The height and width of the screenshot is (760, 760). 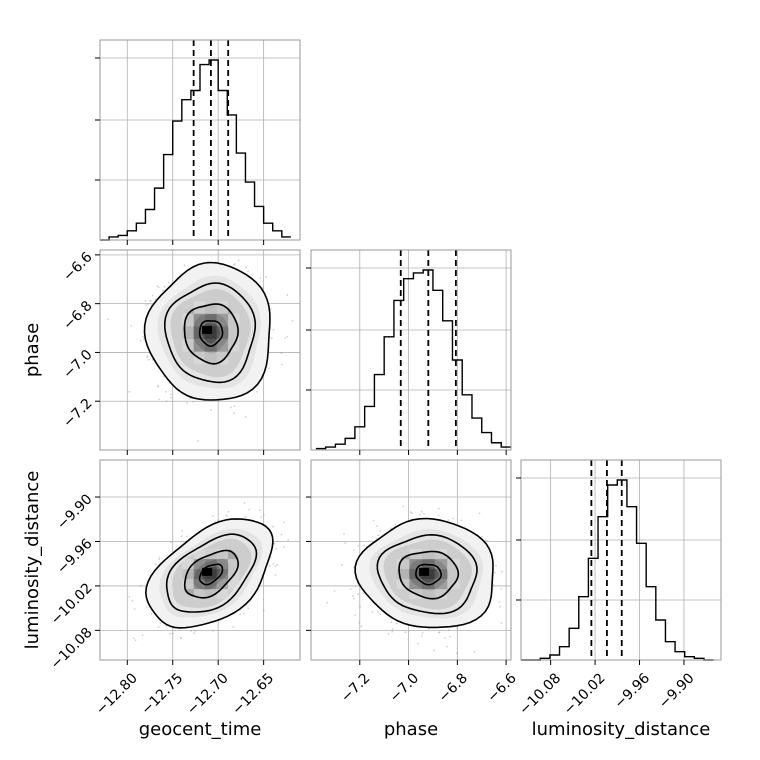 I want to click on x-tick-label-luminosity_distance: −10.08, so click(x=540, y=694).